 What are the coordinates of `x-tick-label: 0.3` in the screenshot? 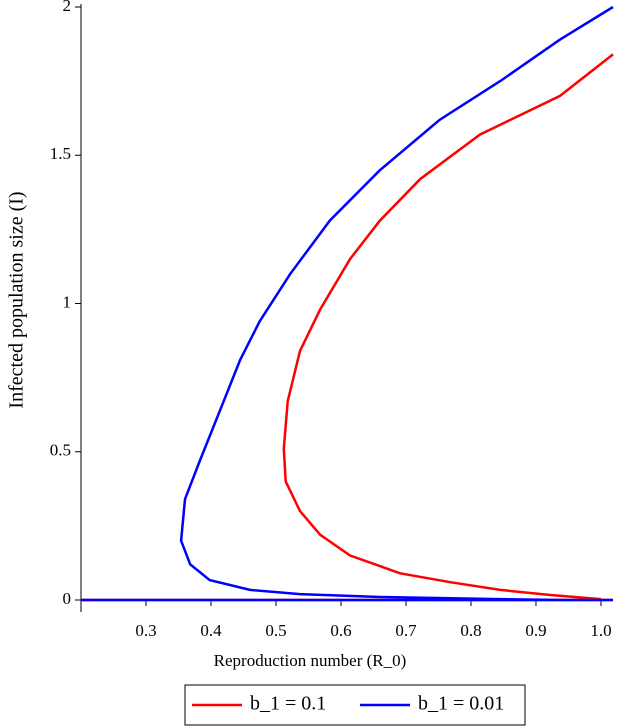 It's located at (145, 630).